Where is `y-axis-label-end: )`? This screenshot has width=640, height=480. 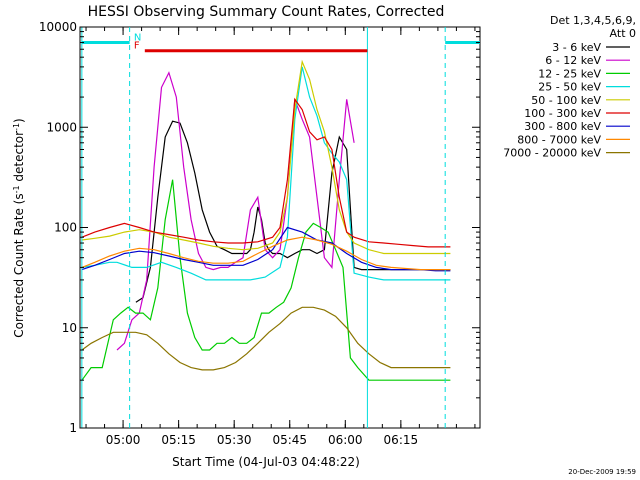
y-axis-label-end: ) is located at coordinates (19, 120).